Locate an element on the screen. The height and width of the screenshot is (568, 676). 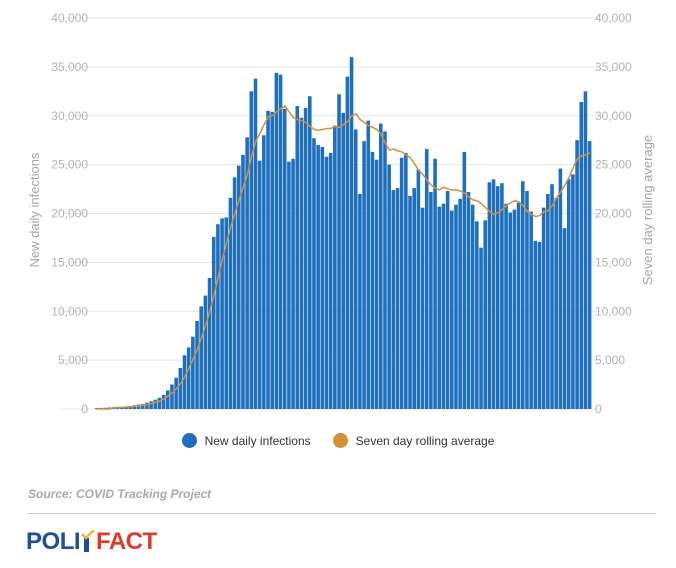
left-tick-label: 40,000 is located at coordinates (69, 18).